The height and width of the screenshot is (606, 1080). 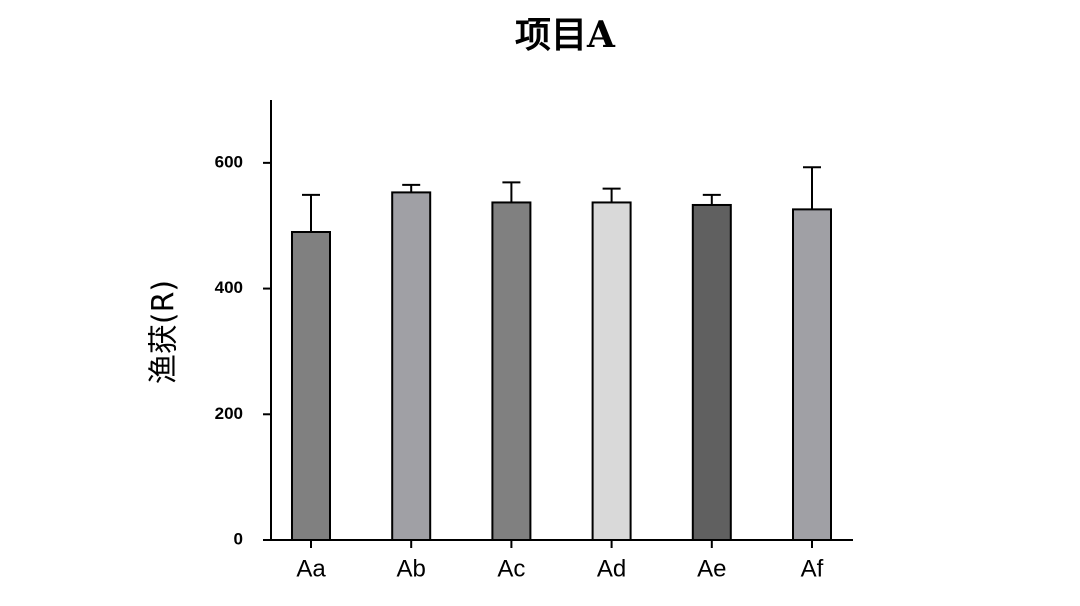 I want to click on x-tick-label: Ad, so click(x=611, y=568).